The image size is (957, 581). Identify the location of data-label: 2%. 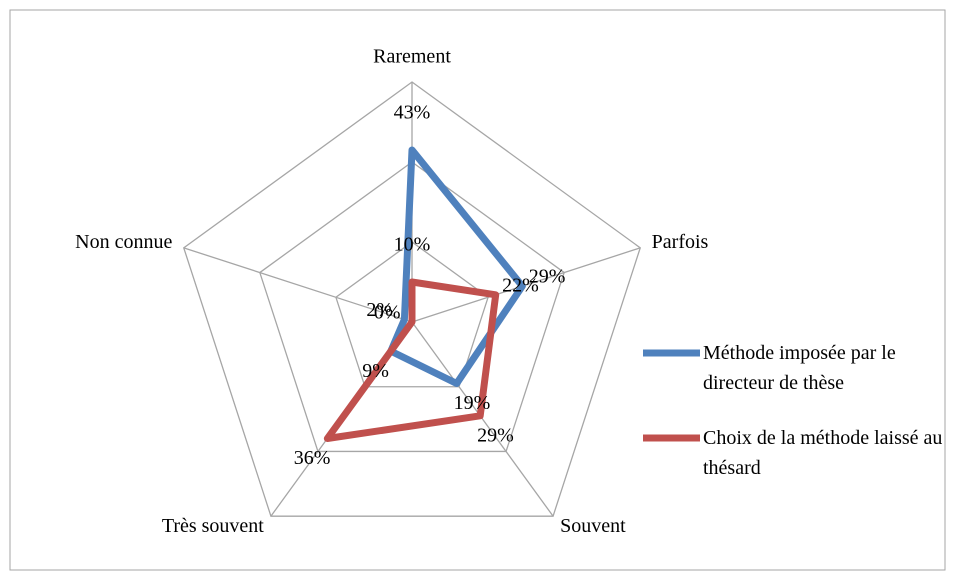
(379, 310).